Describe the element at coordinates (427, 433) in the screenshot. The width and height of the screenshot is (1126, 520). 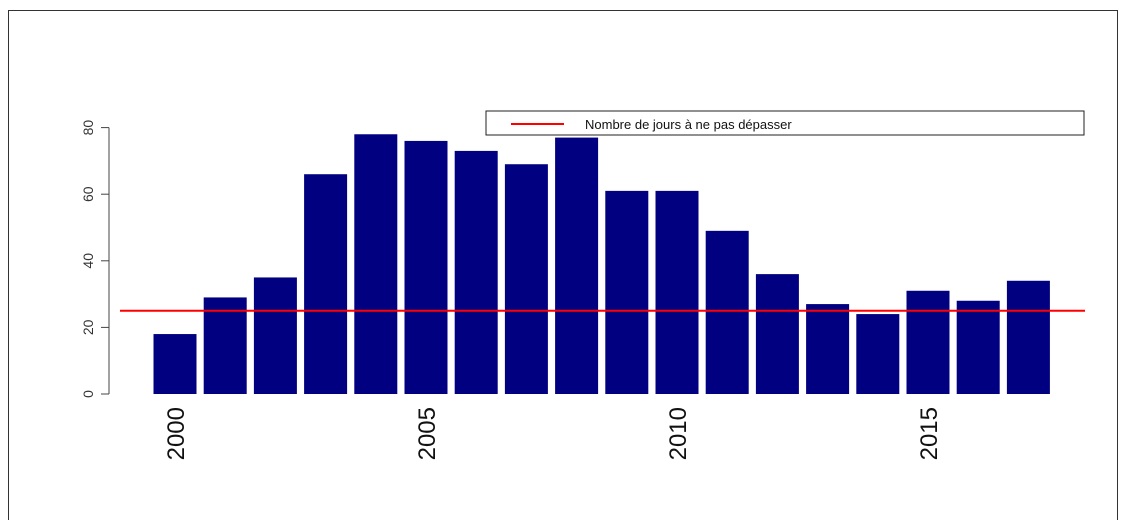
I see `x-tick-label-2005: 2005` at that location.